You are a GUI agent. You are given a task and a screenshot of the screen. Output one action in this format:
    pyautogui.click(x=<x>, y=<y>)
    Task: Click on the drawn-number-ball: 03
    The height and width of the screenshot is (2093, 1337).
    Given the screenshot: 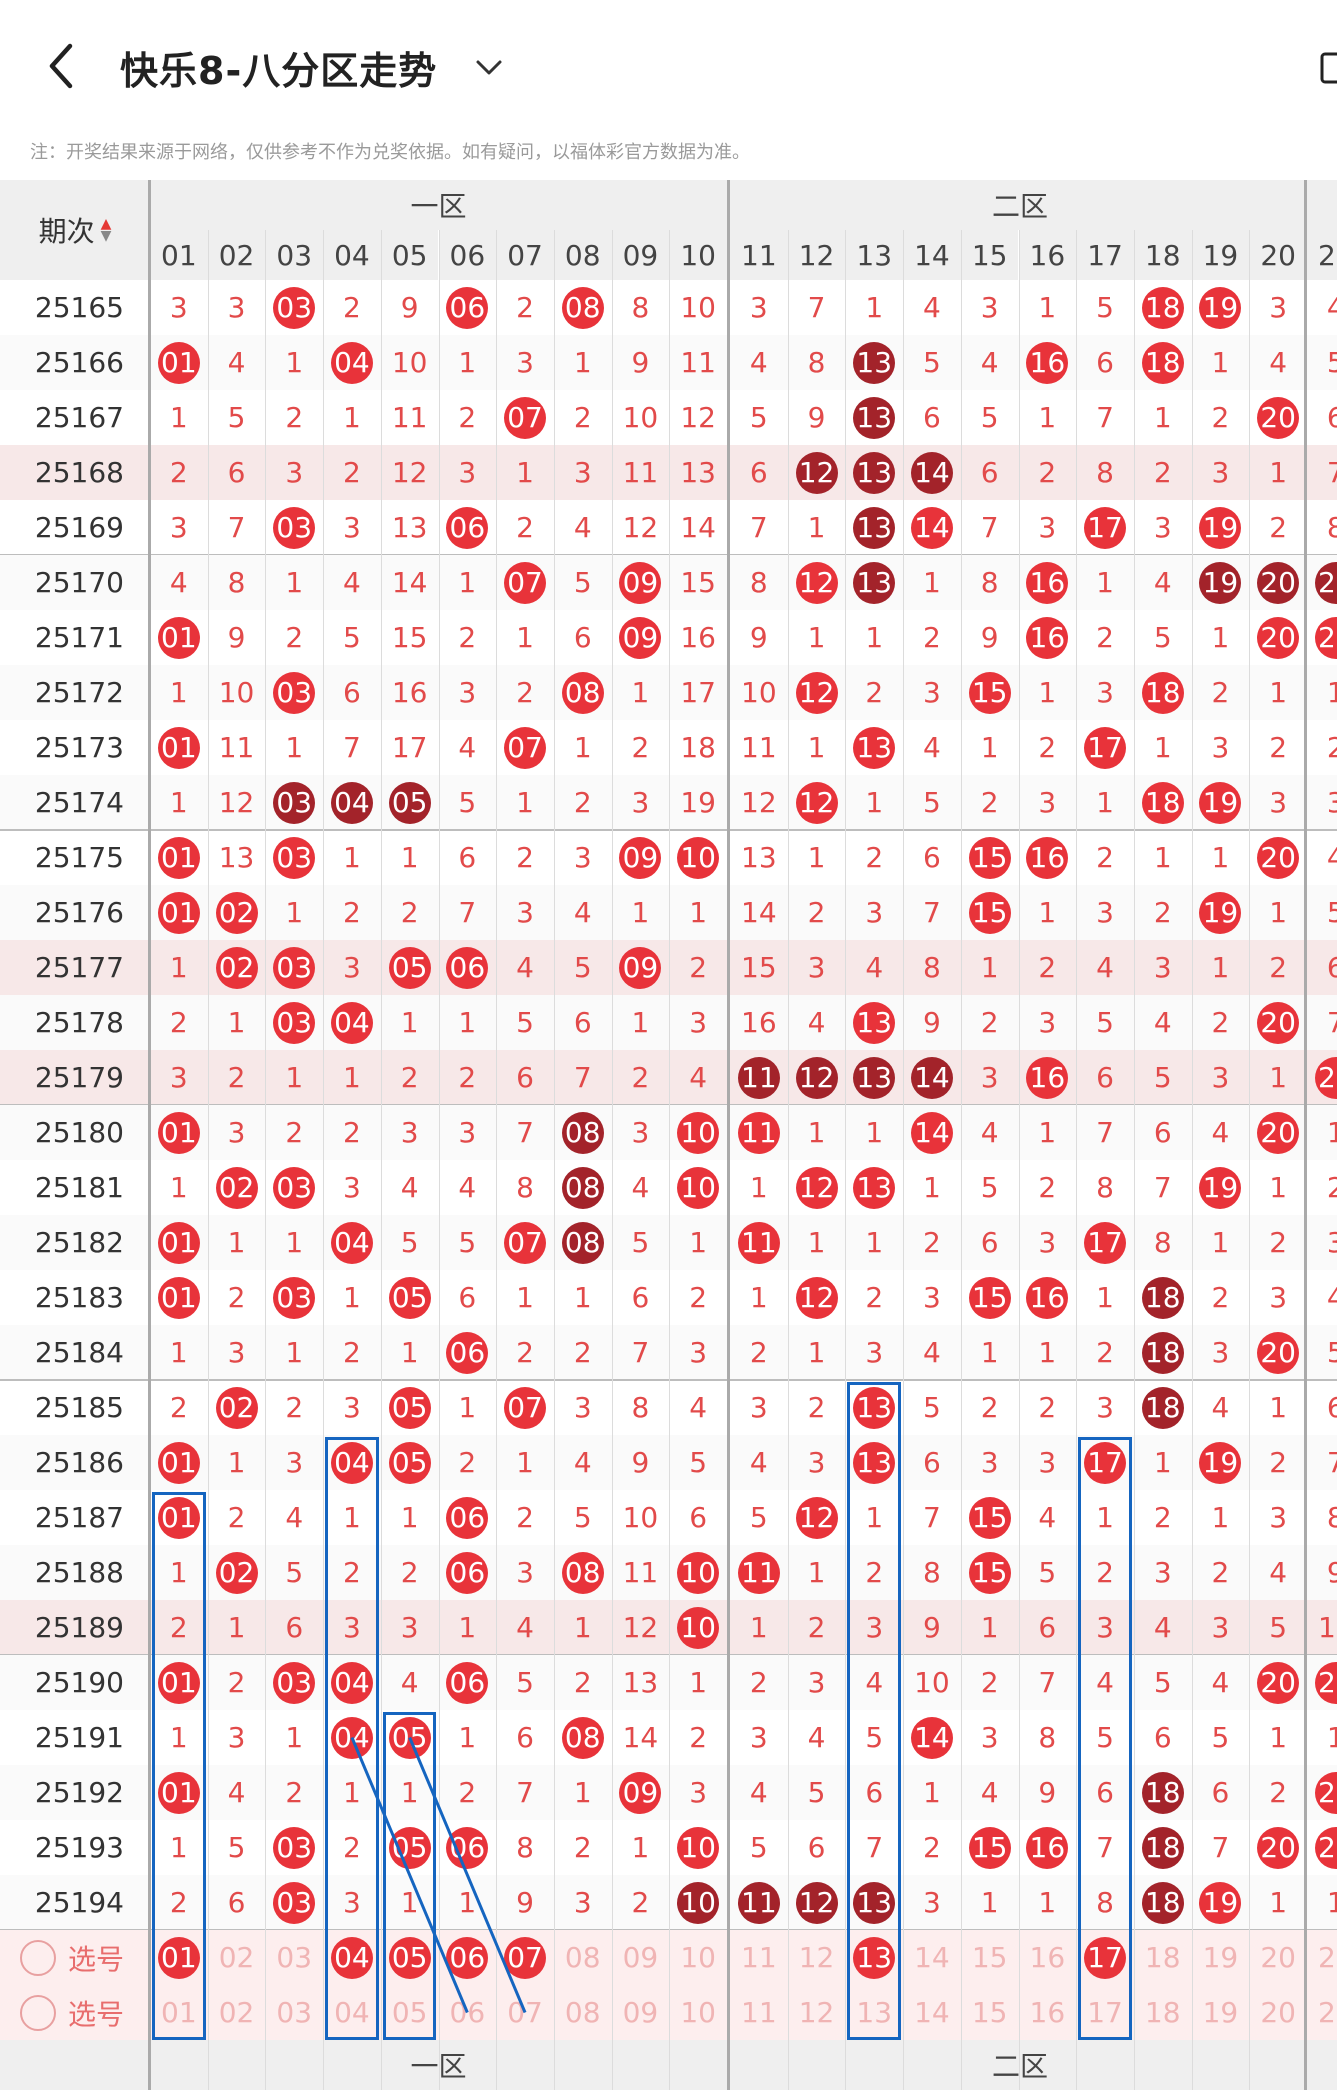 What is the action you would take?
    pyautogui.click(x=294, y=692)
    